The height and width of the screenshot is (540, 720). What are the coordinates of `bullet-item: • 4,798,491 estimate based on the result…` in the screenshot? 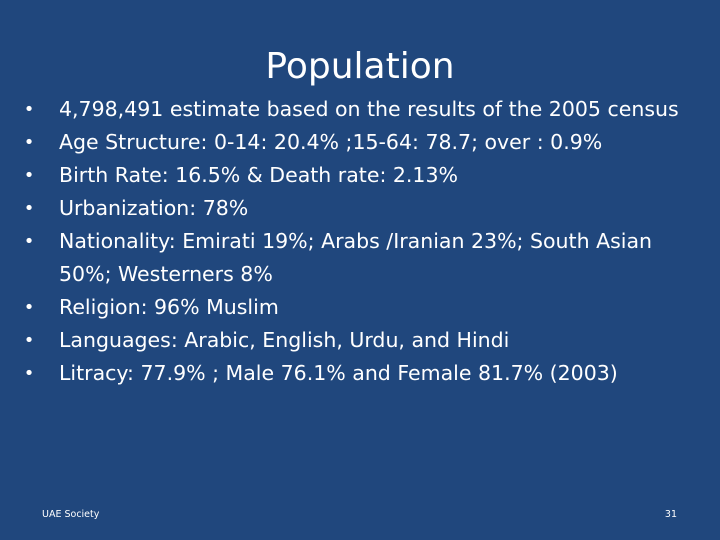 It's located at (362, 109).